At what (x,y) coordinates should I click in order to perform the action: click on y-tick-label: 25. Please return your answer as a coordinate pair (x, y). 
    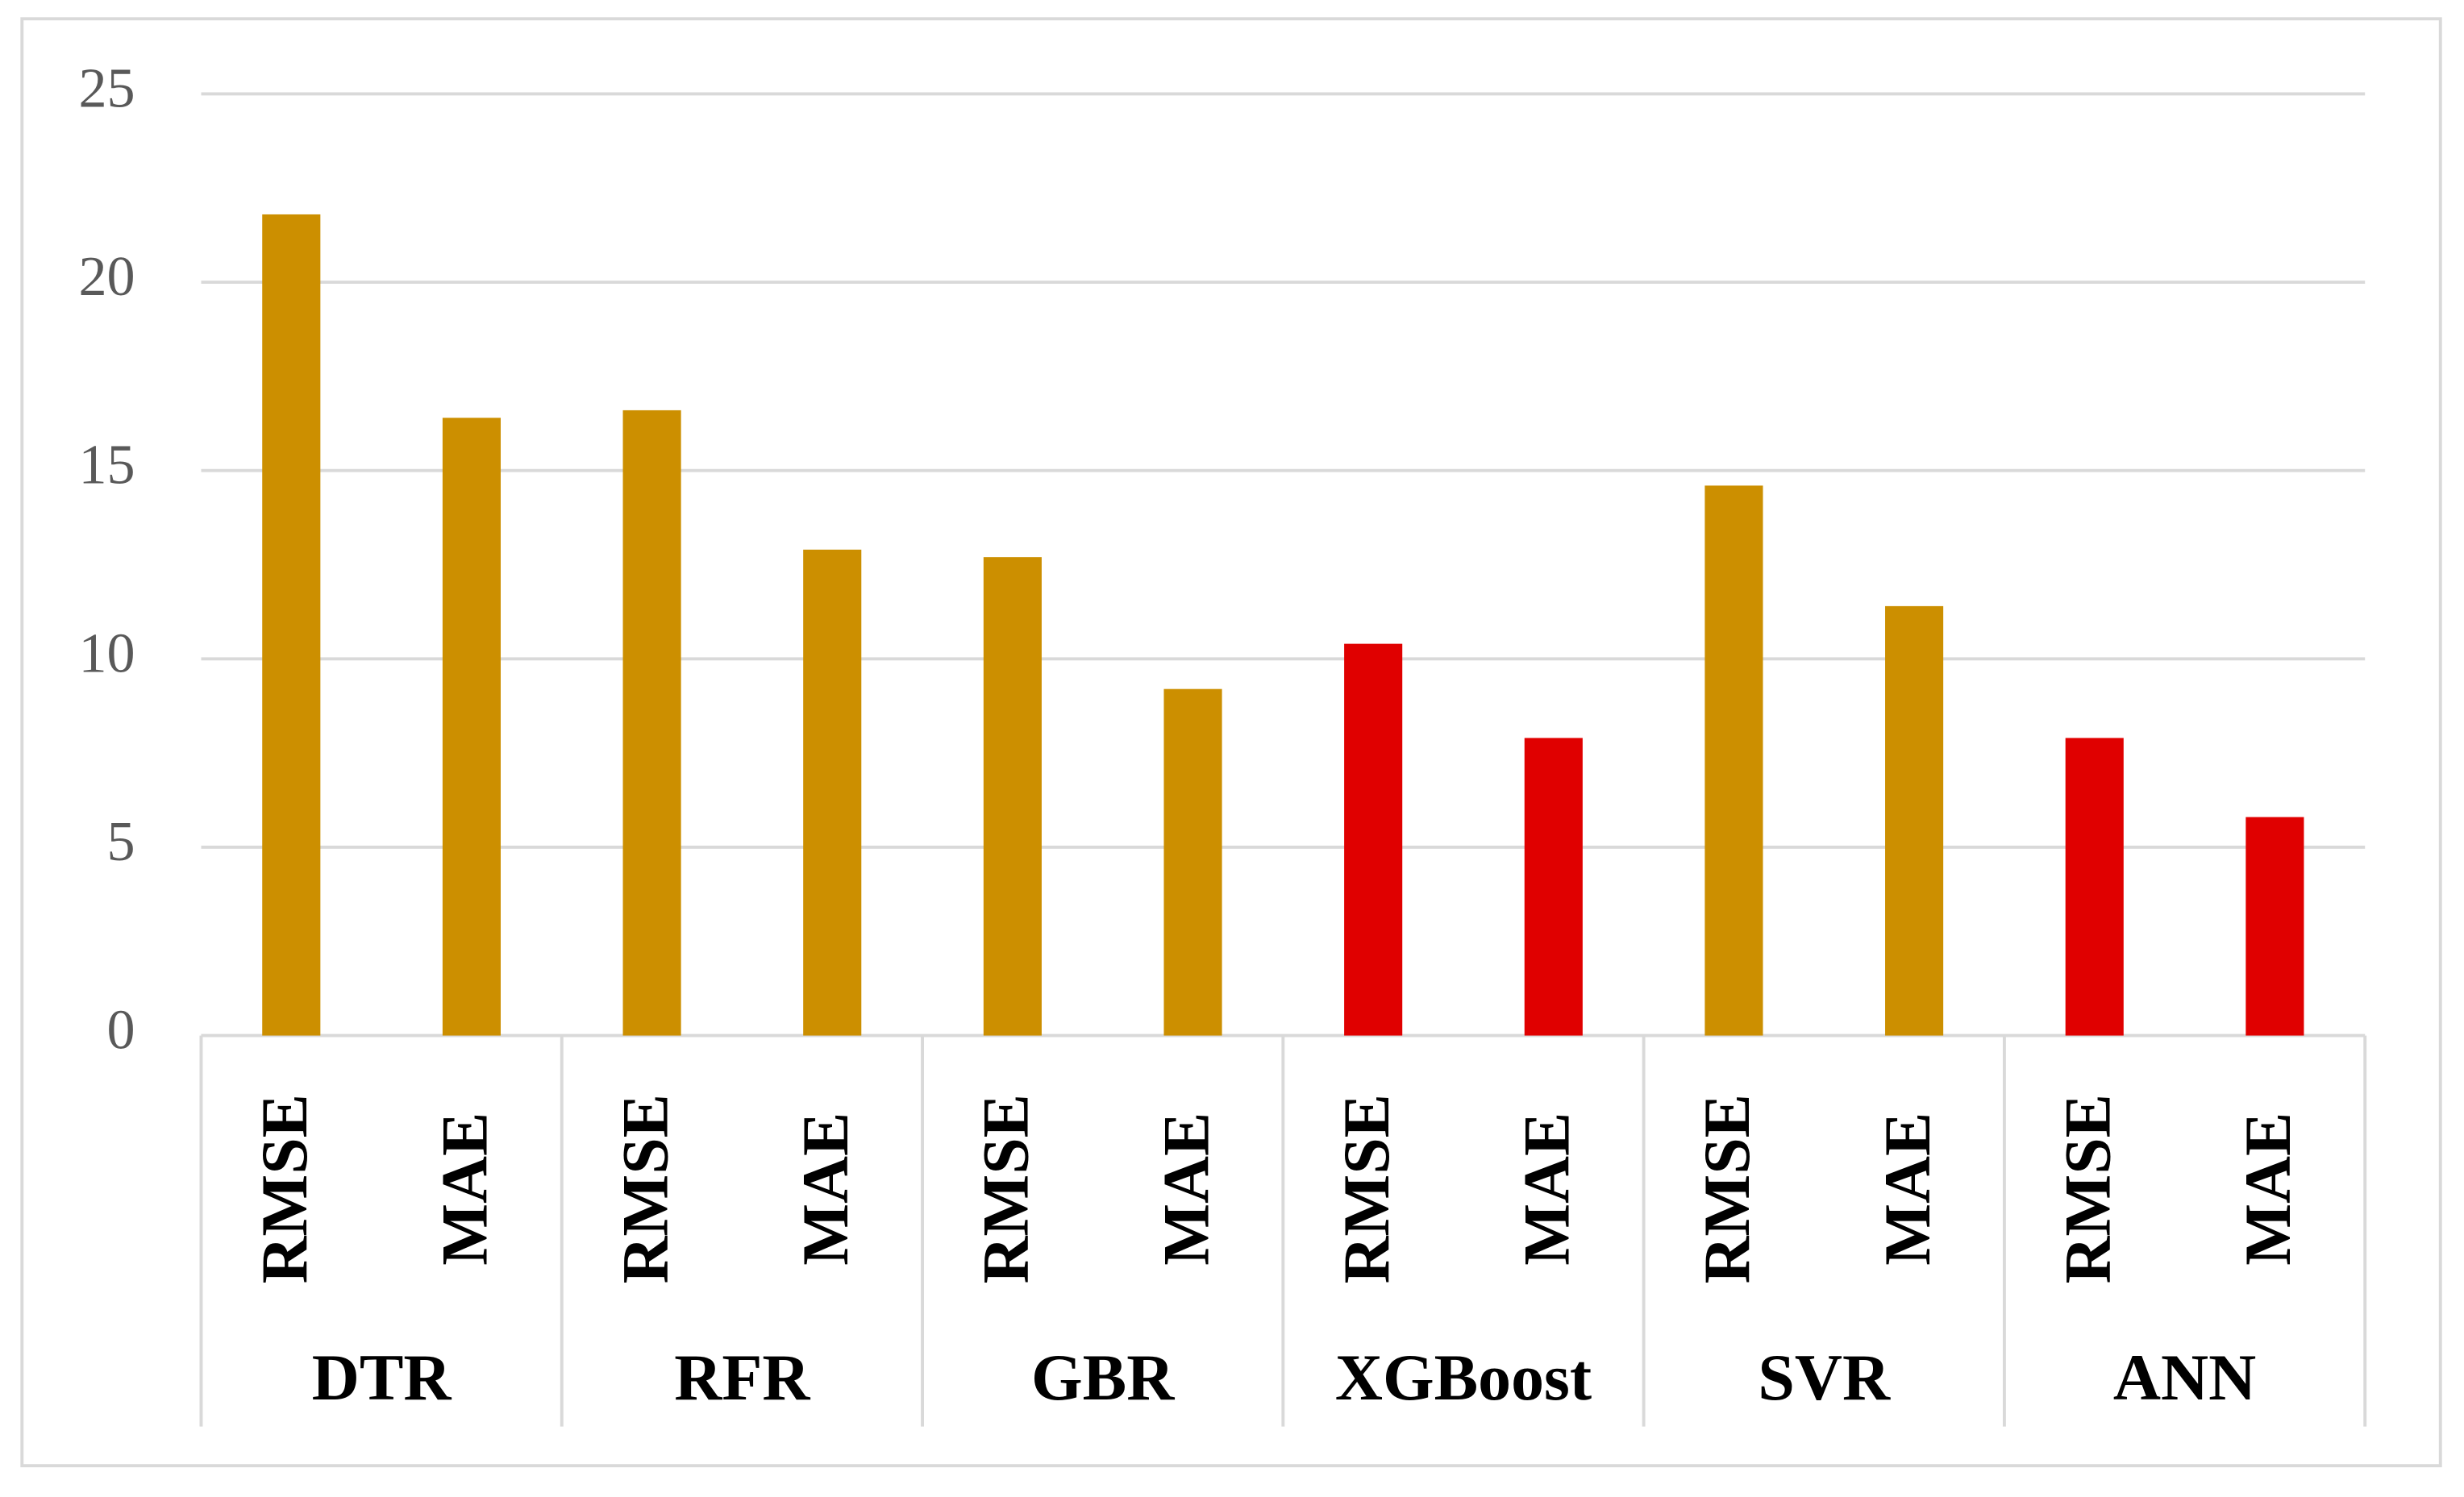
    Looking at the image, I should click on (106, 89).